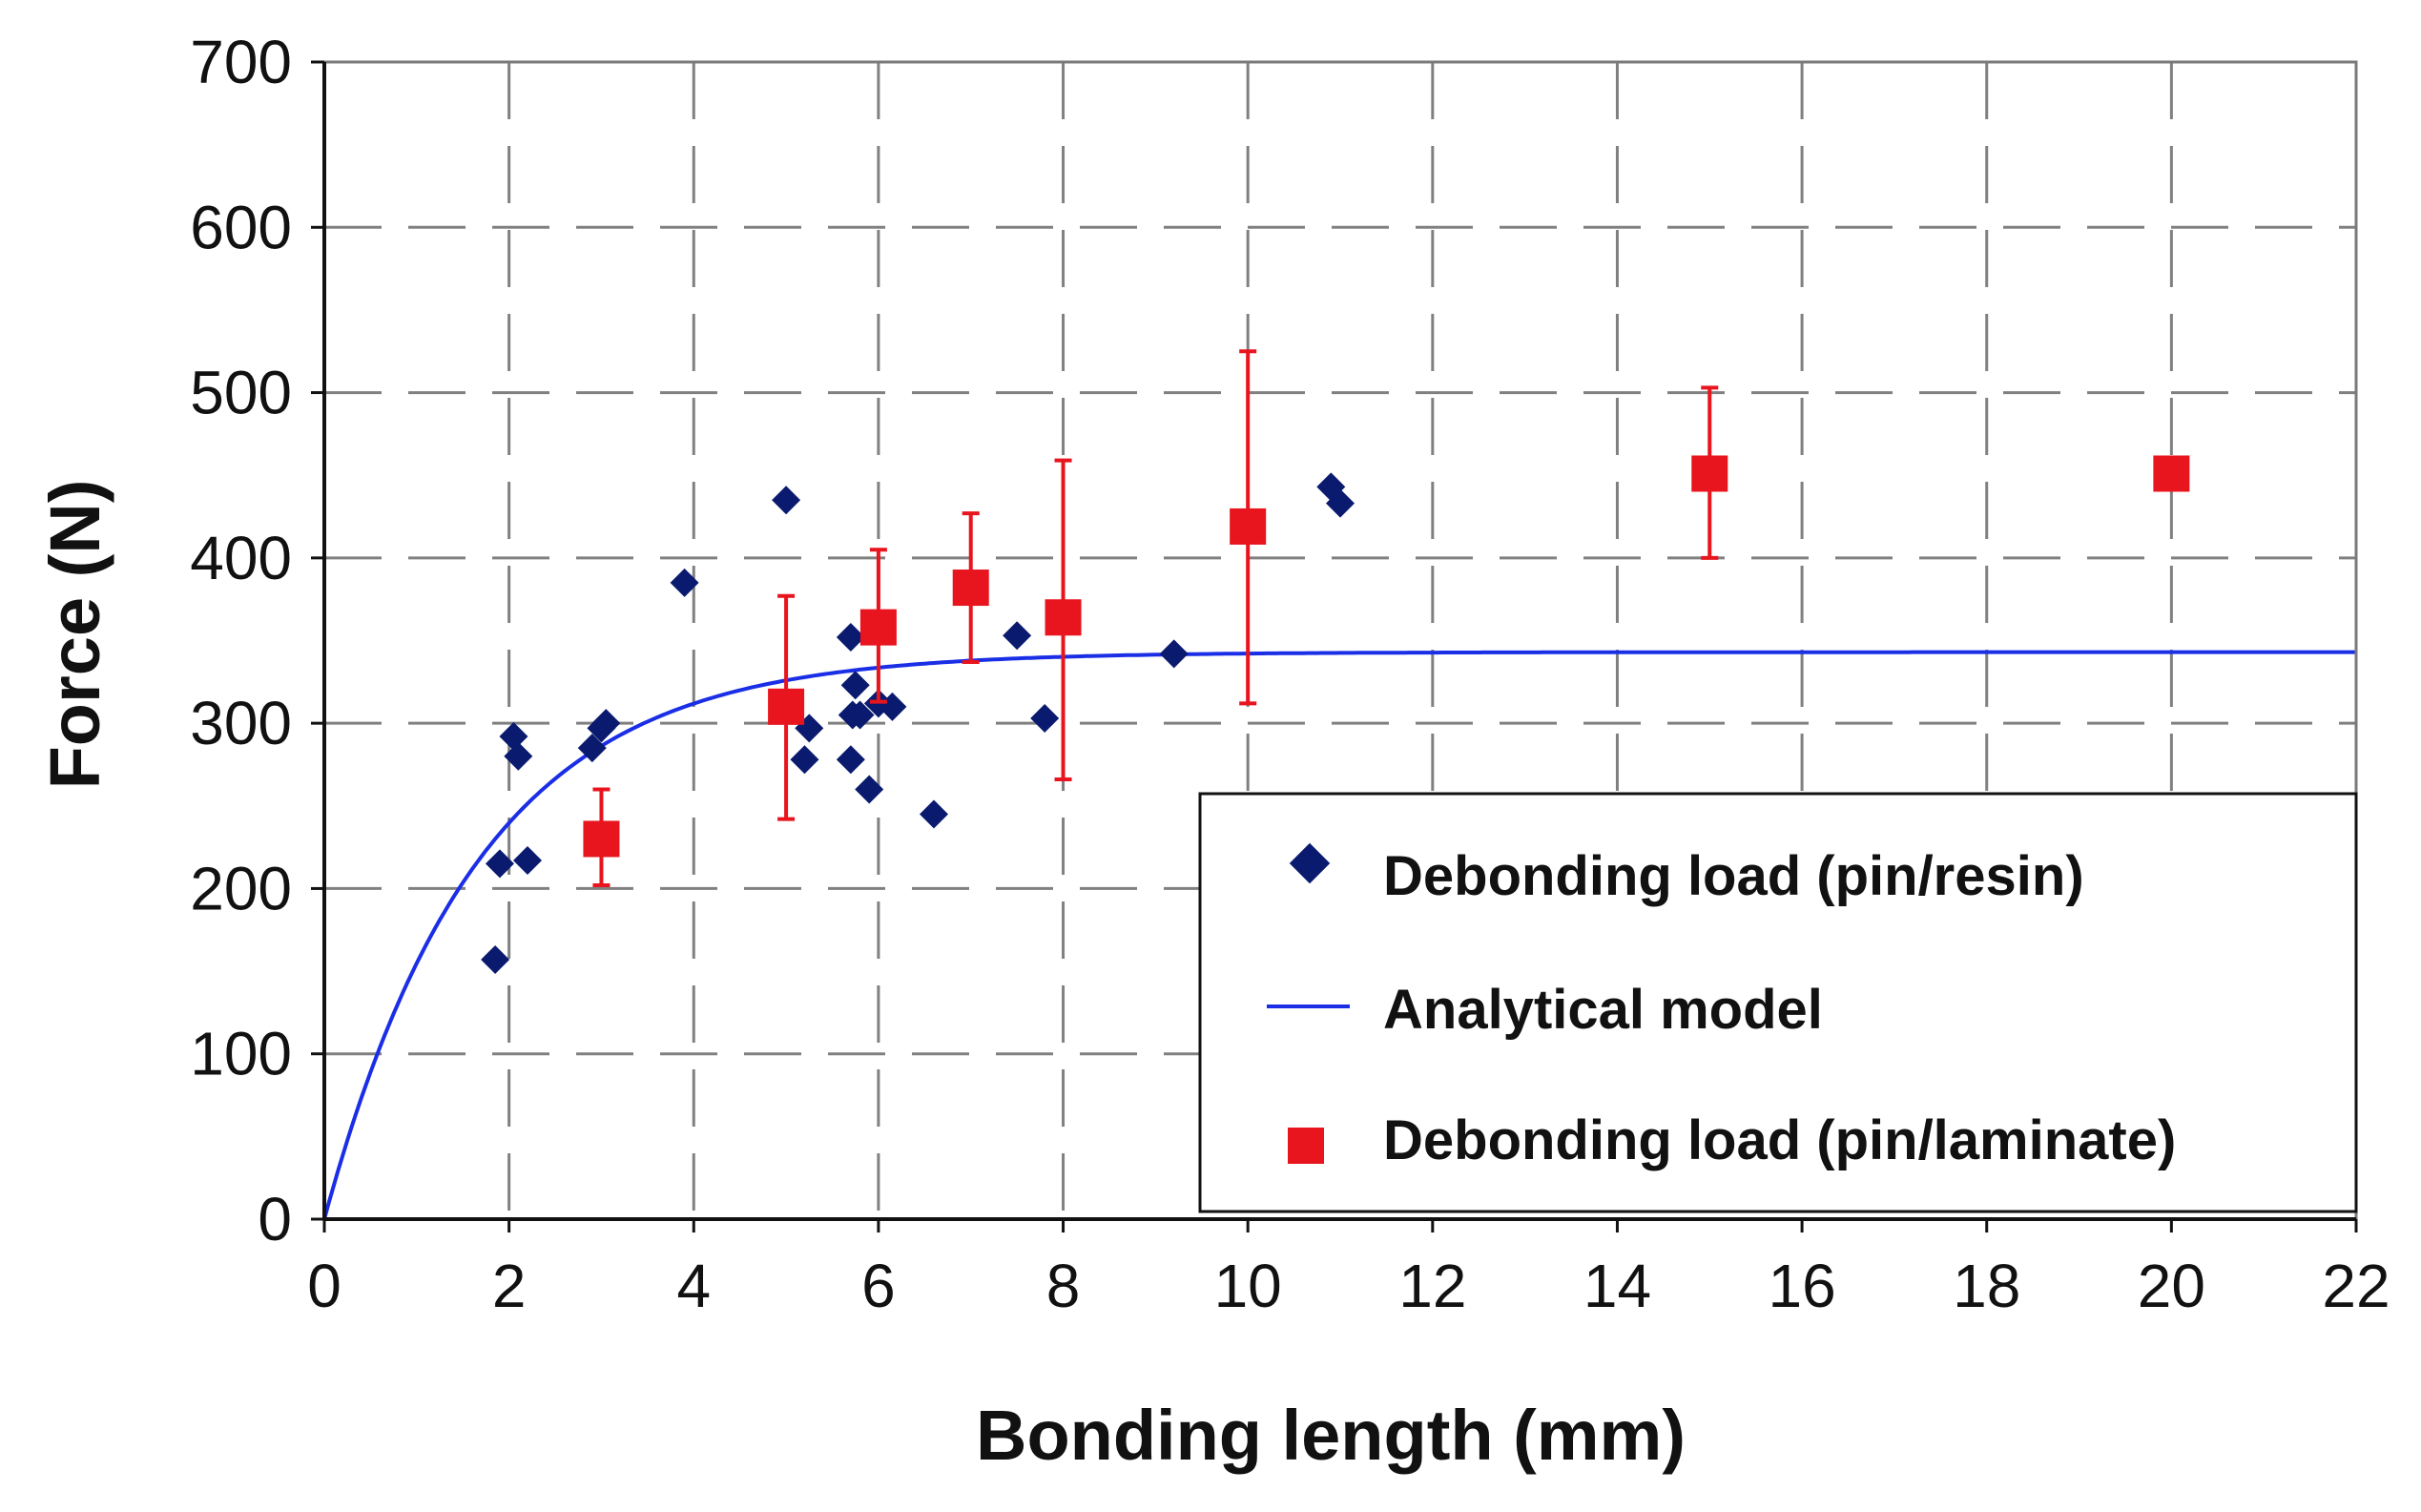 Image resolution: width=2421 pixels, height=1512 pixels. I want to click on resin-points, so click(918, 723).